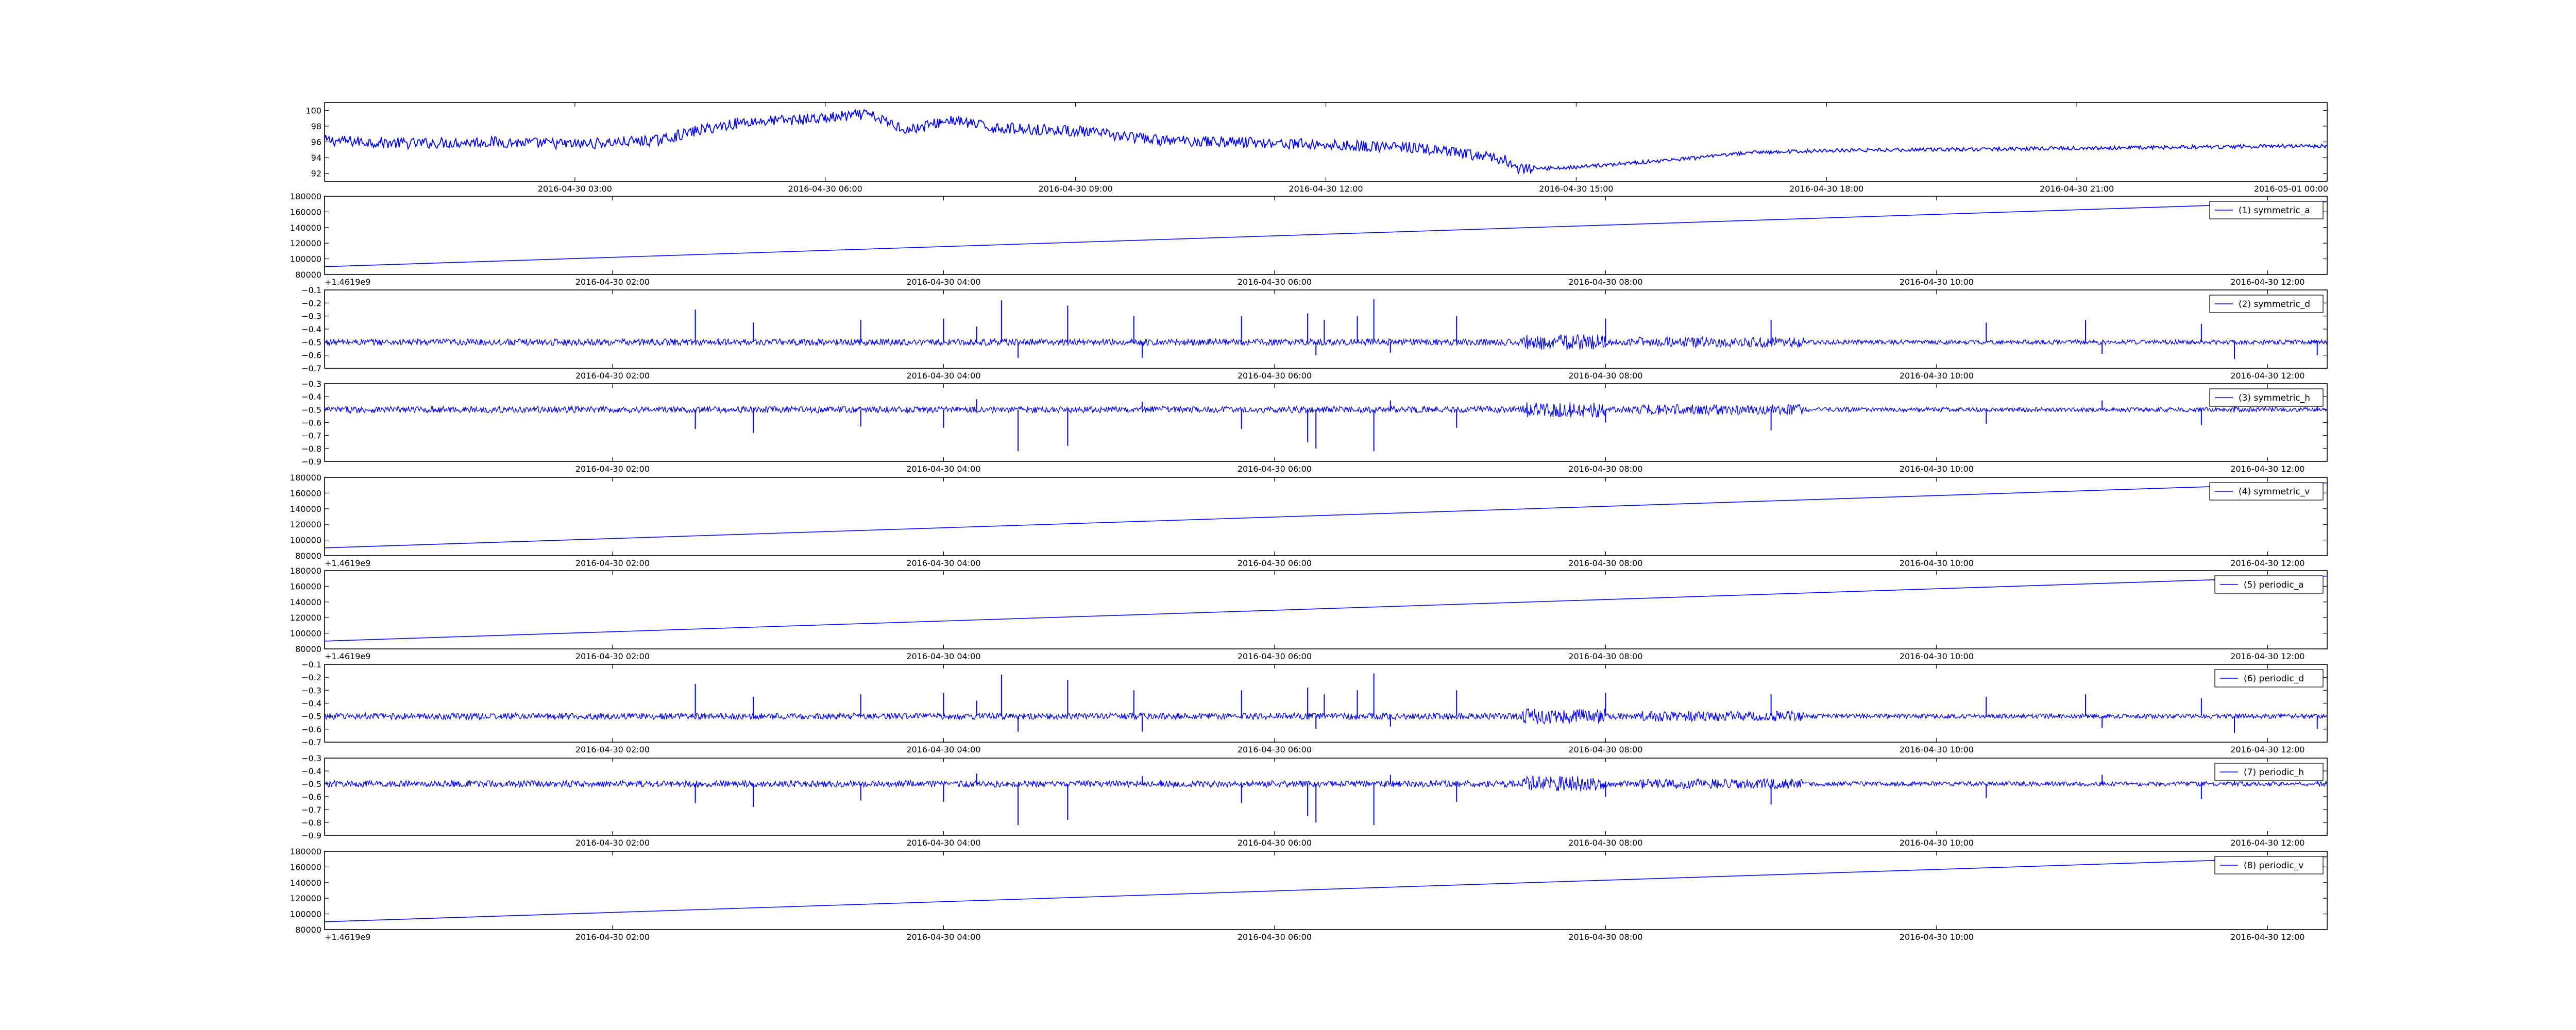 Image resolution: width=2576 pixels, height=1030 pixels. Describe the element at coordinates (316, 127) in the screenshot. I see `y-tick-label: 98` at that location.